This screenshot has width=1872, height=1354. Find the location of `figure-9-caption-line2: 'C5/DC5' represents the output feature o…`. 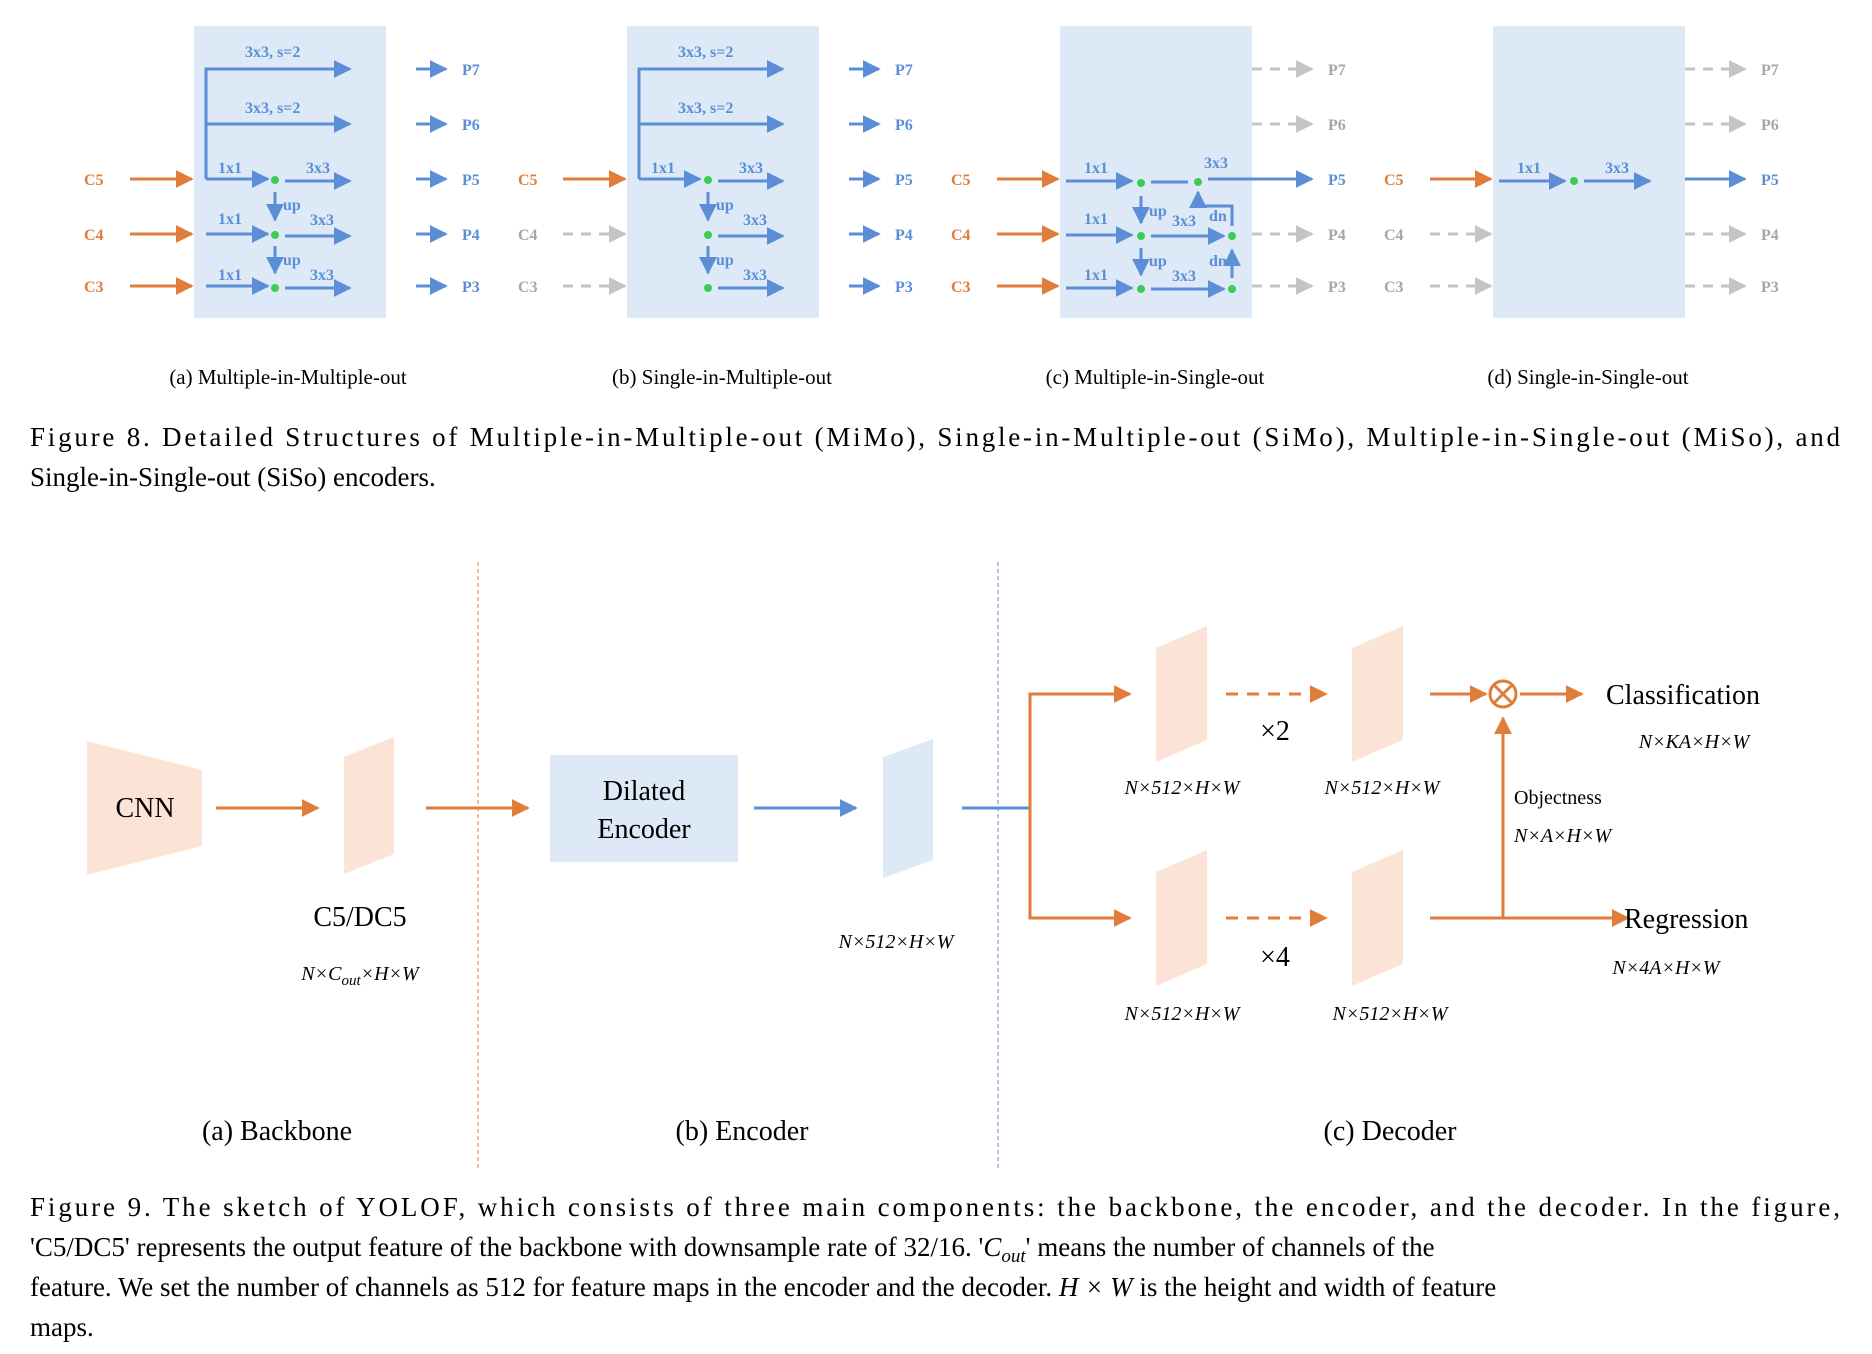

figure-9-caption-line2: 'C5/DC5' represents the output feature o… is located at coordinates (732, 1249).